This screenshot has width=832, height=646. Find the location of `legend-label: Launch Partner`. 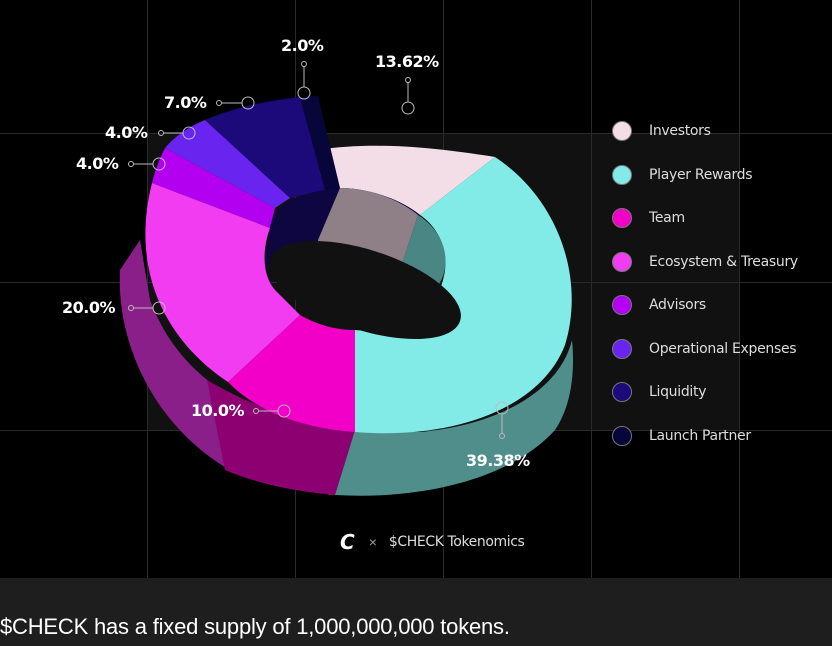

legend-label: Launch Partner is located at coordinates (700, 436).